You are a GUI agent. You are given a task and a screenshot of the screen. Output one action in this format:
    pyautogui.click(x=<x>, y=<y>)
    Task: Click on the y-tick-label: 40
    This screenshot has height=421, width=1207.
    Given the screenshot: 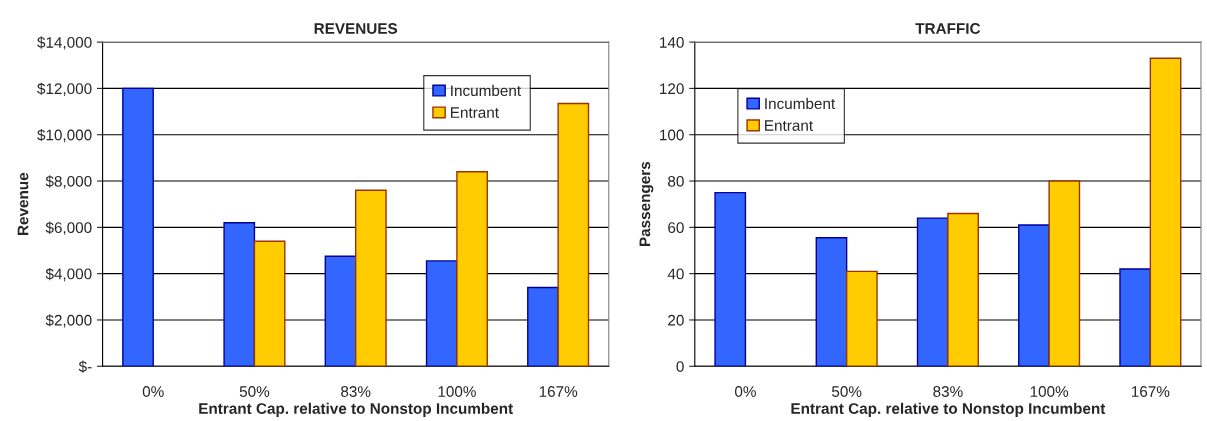 What is the action you would take?
    pyautogui.click(x=675, y=274)
    